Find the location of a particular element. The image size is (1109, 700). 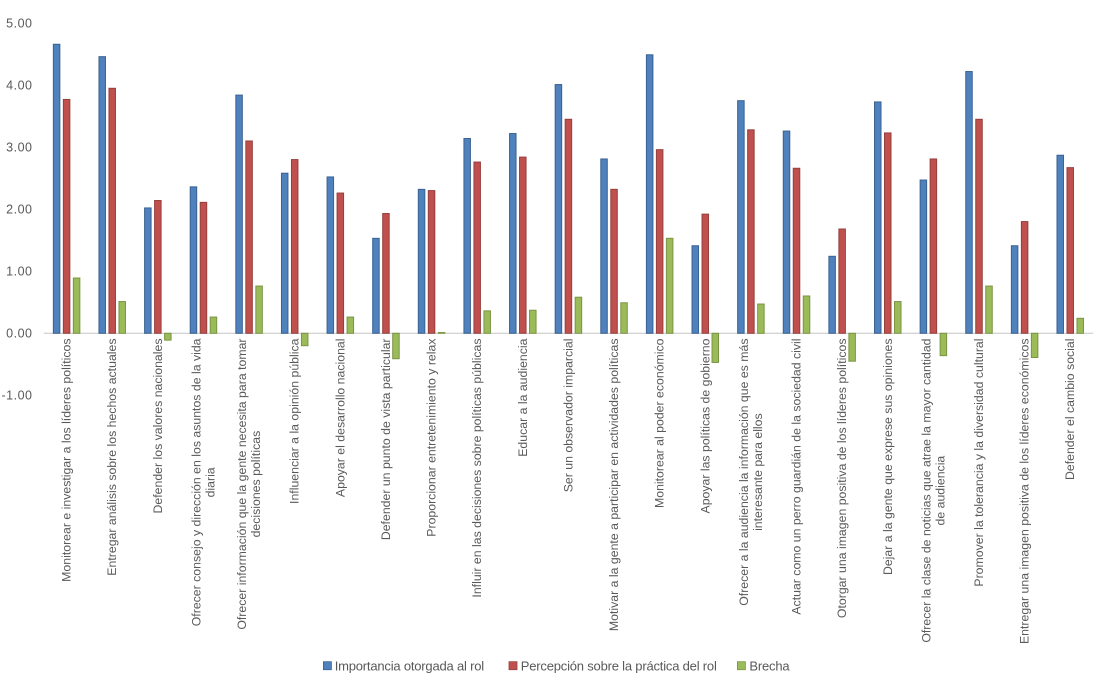

svg-text: 2.00 is located at coordinates (19, 209).